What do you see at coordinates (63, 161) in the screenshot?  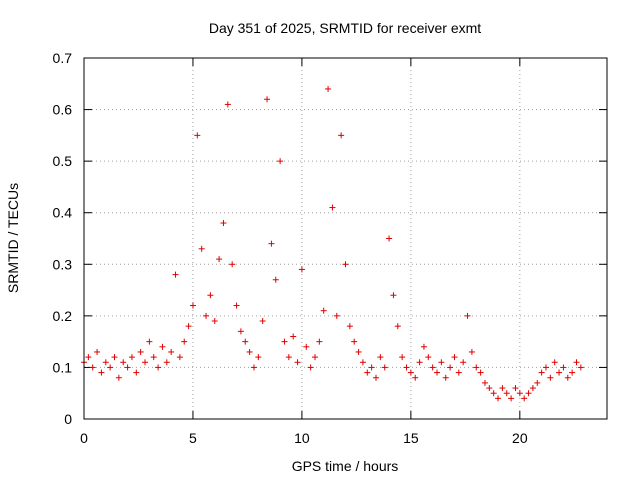 I see `y-tick-label: 0.5` at bounding box center [63, 161].